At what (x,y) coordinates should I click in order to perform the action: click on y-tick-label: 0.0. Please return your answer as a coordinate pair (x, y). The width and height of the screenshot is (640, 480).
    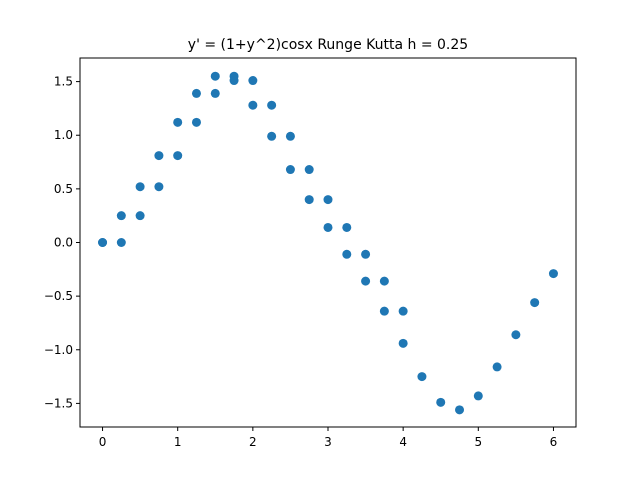
    Looking at the image, I should click on (63, 243).